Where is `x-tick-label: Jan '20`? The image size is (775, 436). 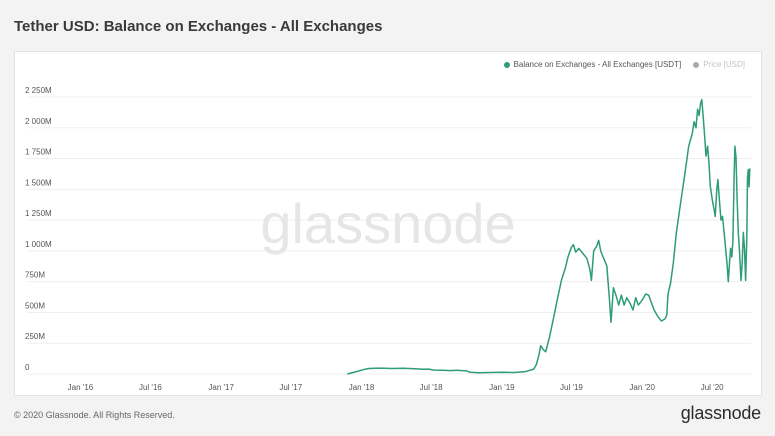 x-tick-label: Jan '20 is located at coordinates (642, 387).